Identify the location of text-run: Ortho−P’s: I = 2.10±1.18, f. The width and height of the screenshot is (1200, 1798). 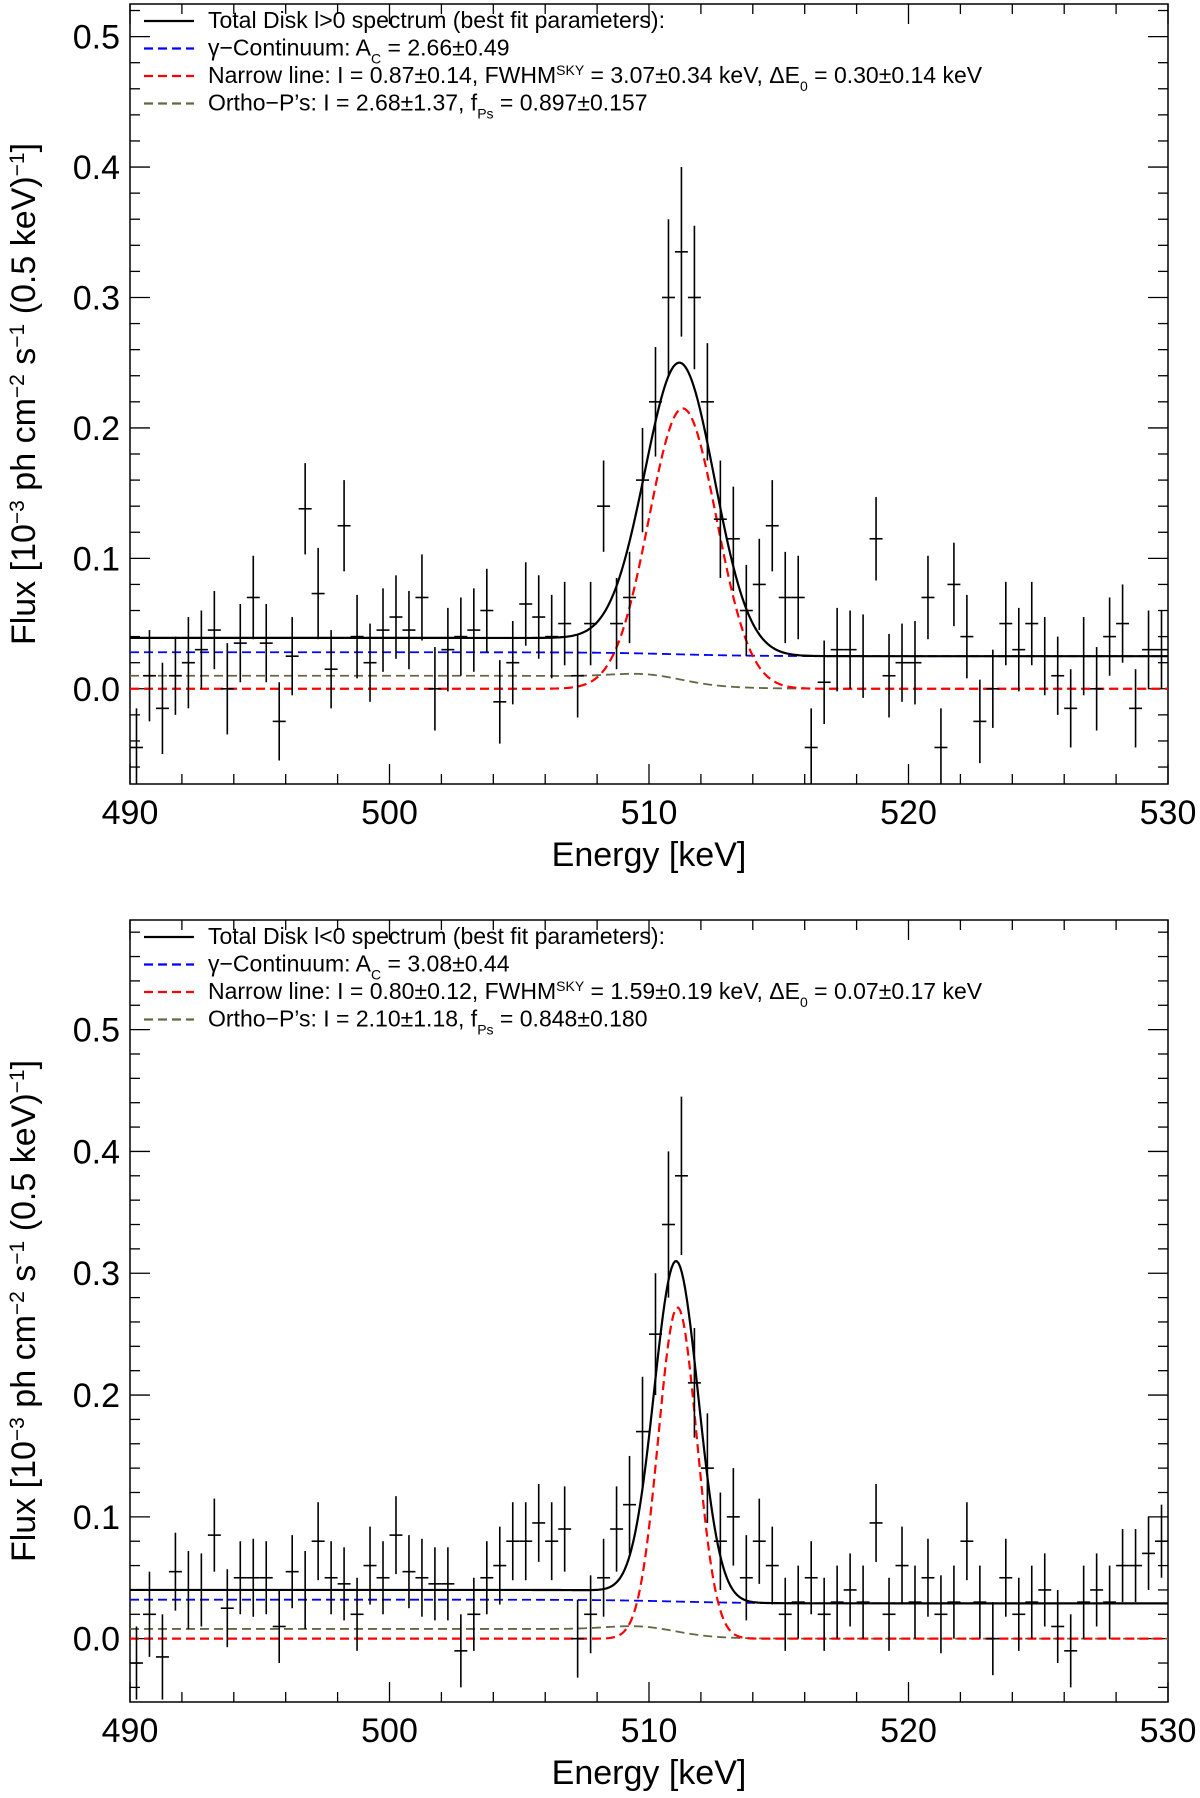
(343, 1019).